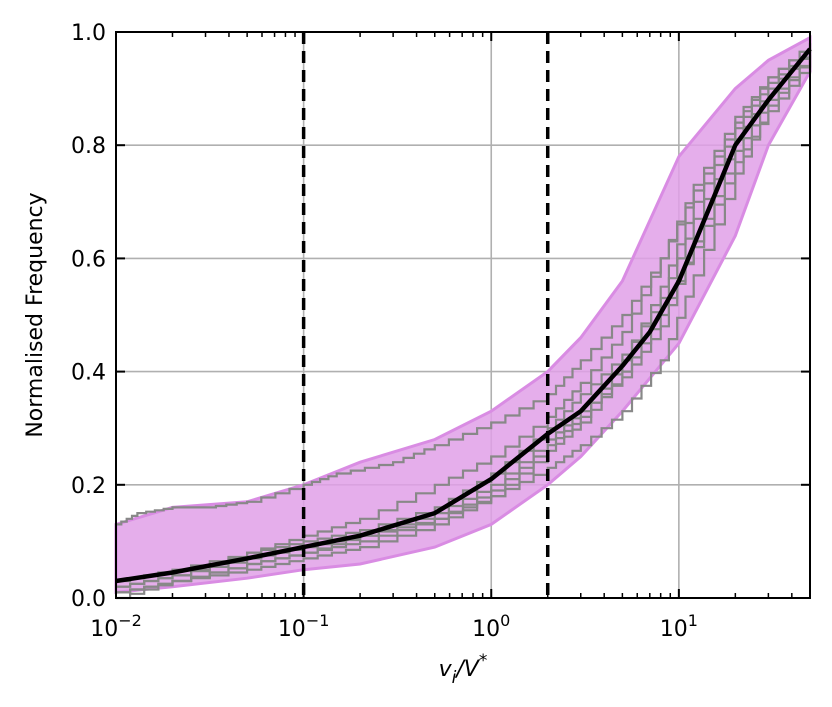 This screenshot has width=832, height=707. I want to click on x-tick-labels: 10⁻² 10⁻¹ 10⁰ 10¹, so click(394, 626).